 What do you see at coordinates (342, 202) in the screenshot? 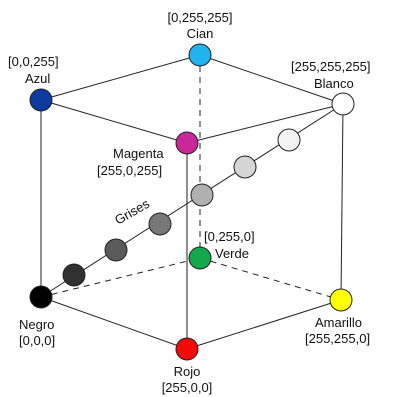
I see `edge-blanco-amarillo` at bounding box center [342, 202].